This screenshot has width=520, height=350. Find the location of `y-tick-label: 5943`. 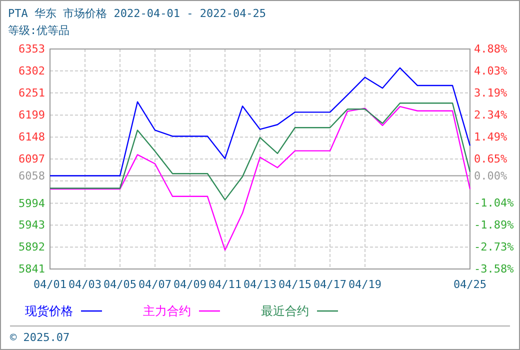

y-tick-label: 5943 is located at coordinates (31, 225).